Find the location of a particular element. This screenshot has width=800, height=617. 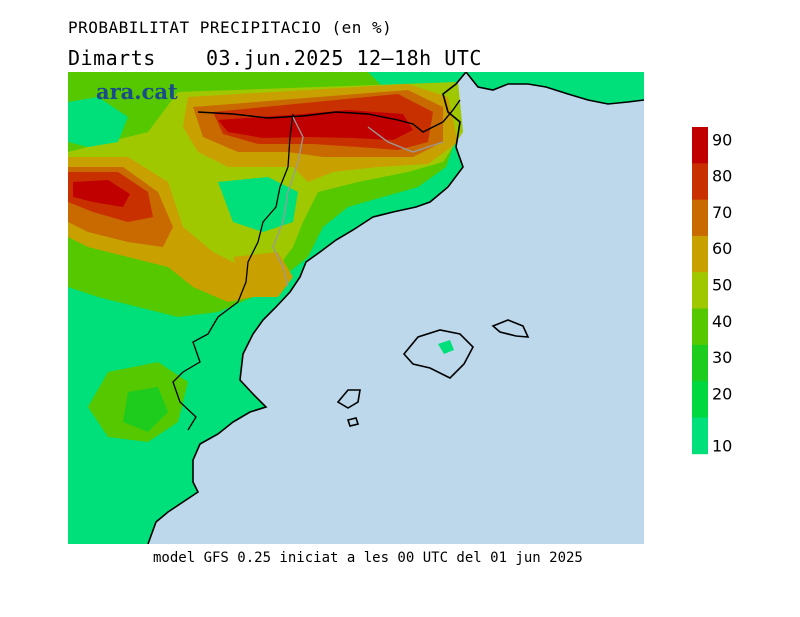

legend-label: 10 is located at coordinates (722, 446).